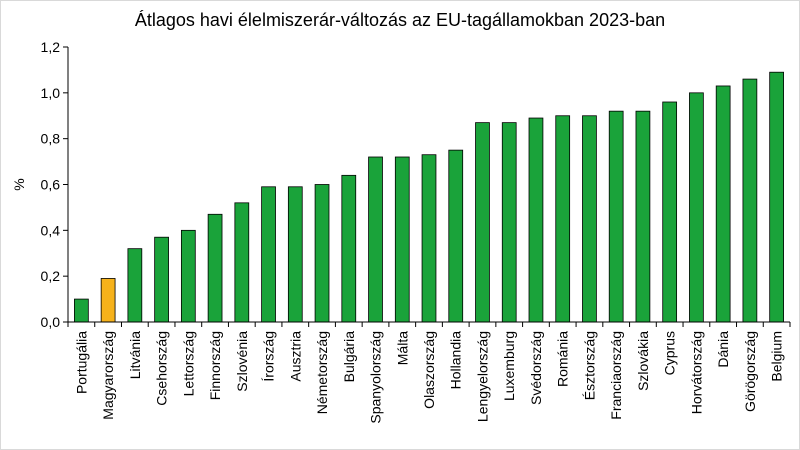  Describe the element at coordinates (135, 355) in the screenshot. I see `x-tick-label: Litvánia` at that location.